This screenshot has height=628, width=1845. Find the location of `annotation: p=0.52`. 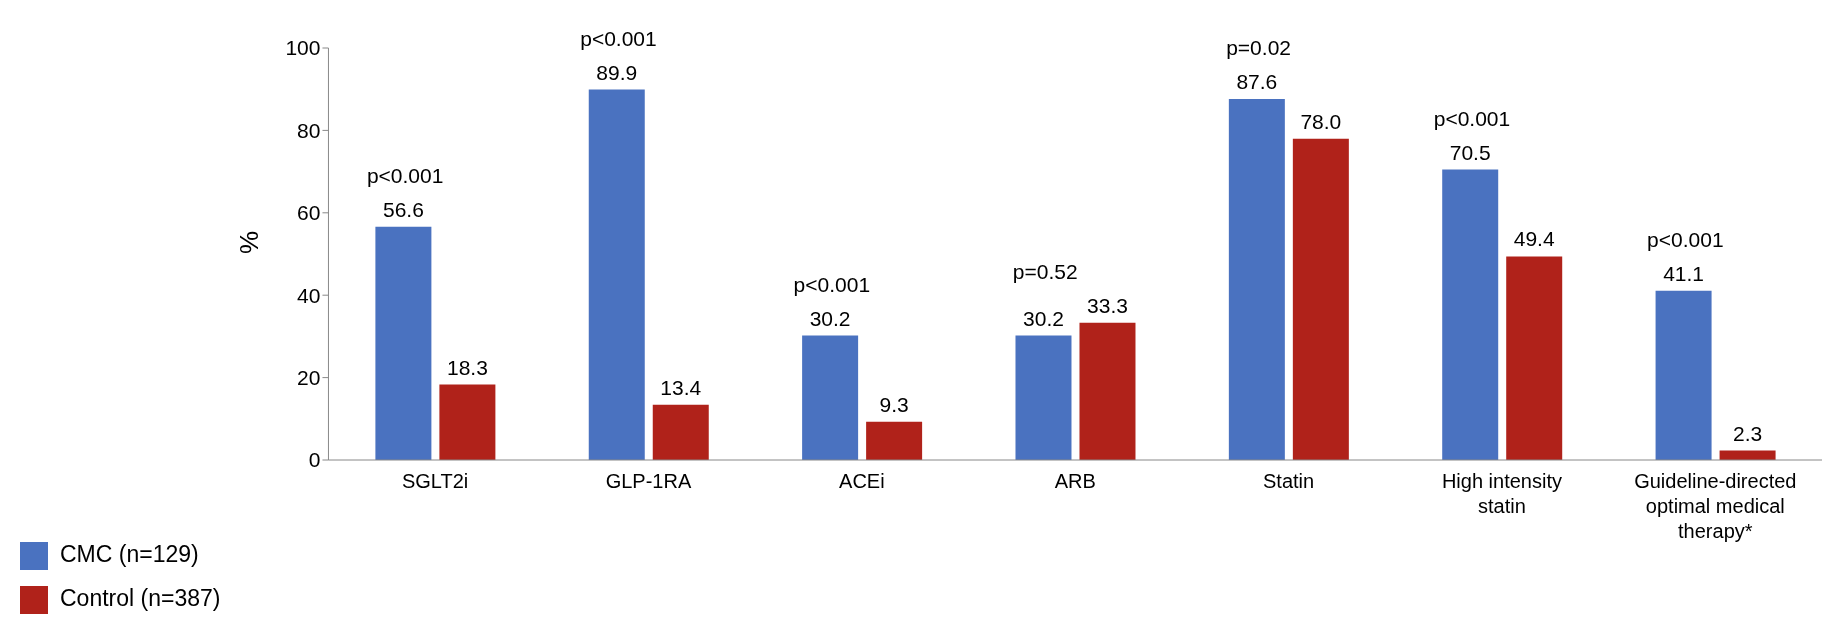

annotation: p=0.52 is located at coordinates (1045, 271).